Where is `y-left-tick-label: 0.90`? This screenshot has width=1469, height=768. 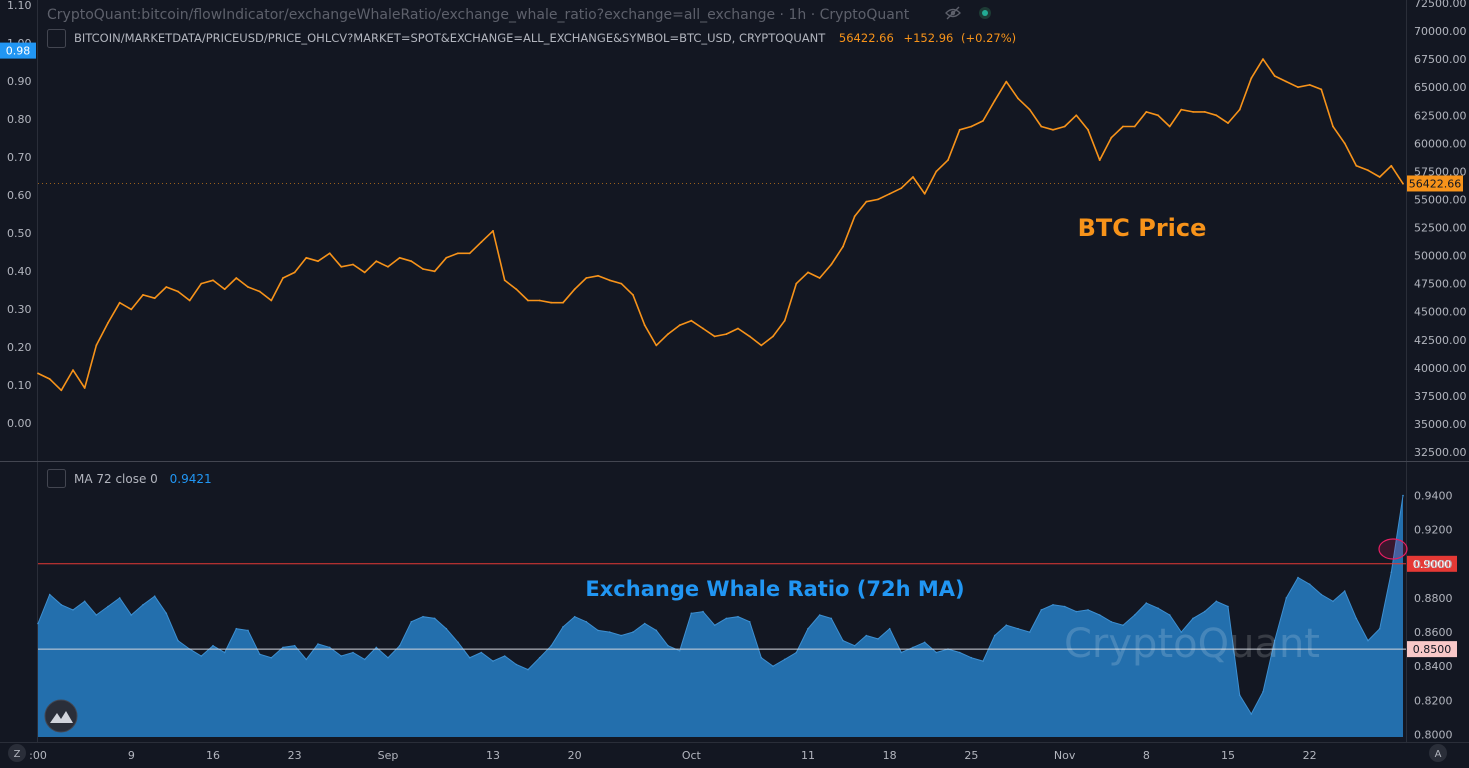 y-left-tick-label: 0.90 is located at coordinates (19, 81).